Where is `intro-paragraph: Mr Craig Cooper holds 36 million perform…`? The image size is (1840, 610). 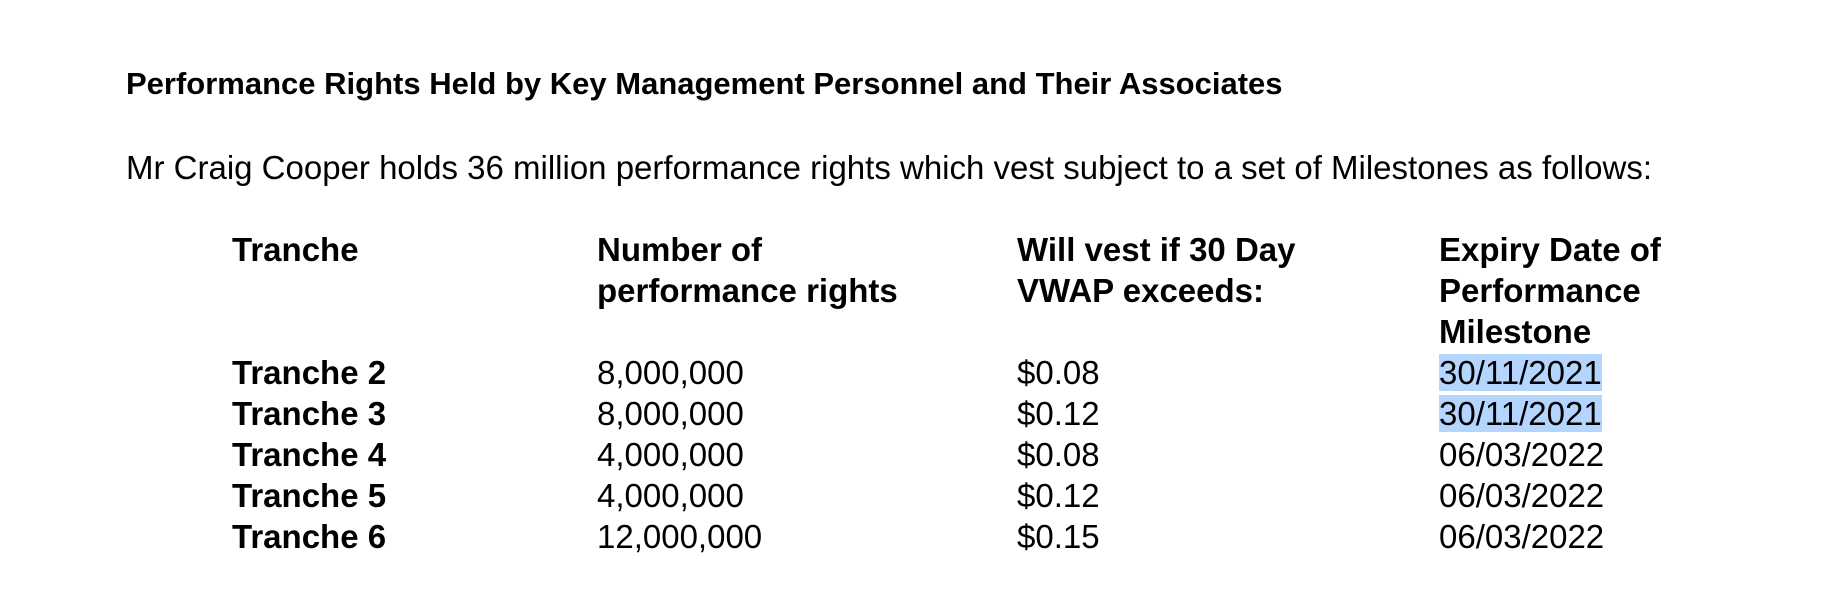 intro-paragraph: Mr Craig Cooper holds 36 million perform… is located at coordinates (889, 167).